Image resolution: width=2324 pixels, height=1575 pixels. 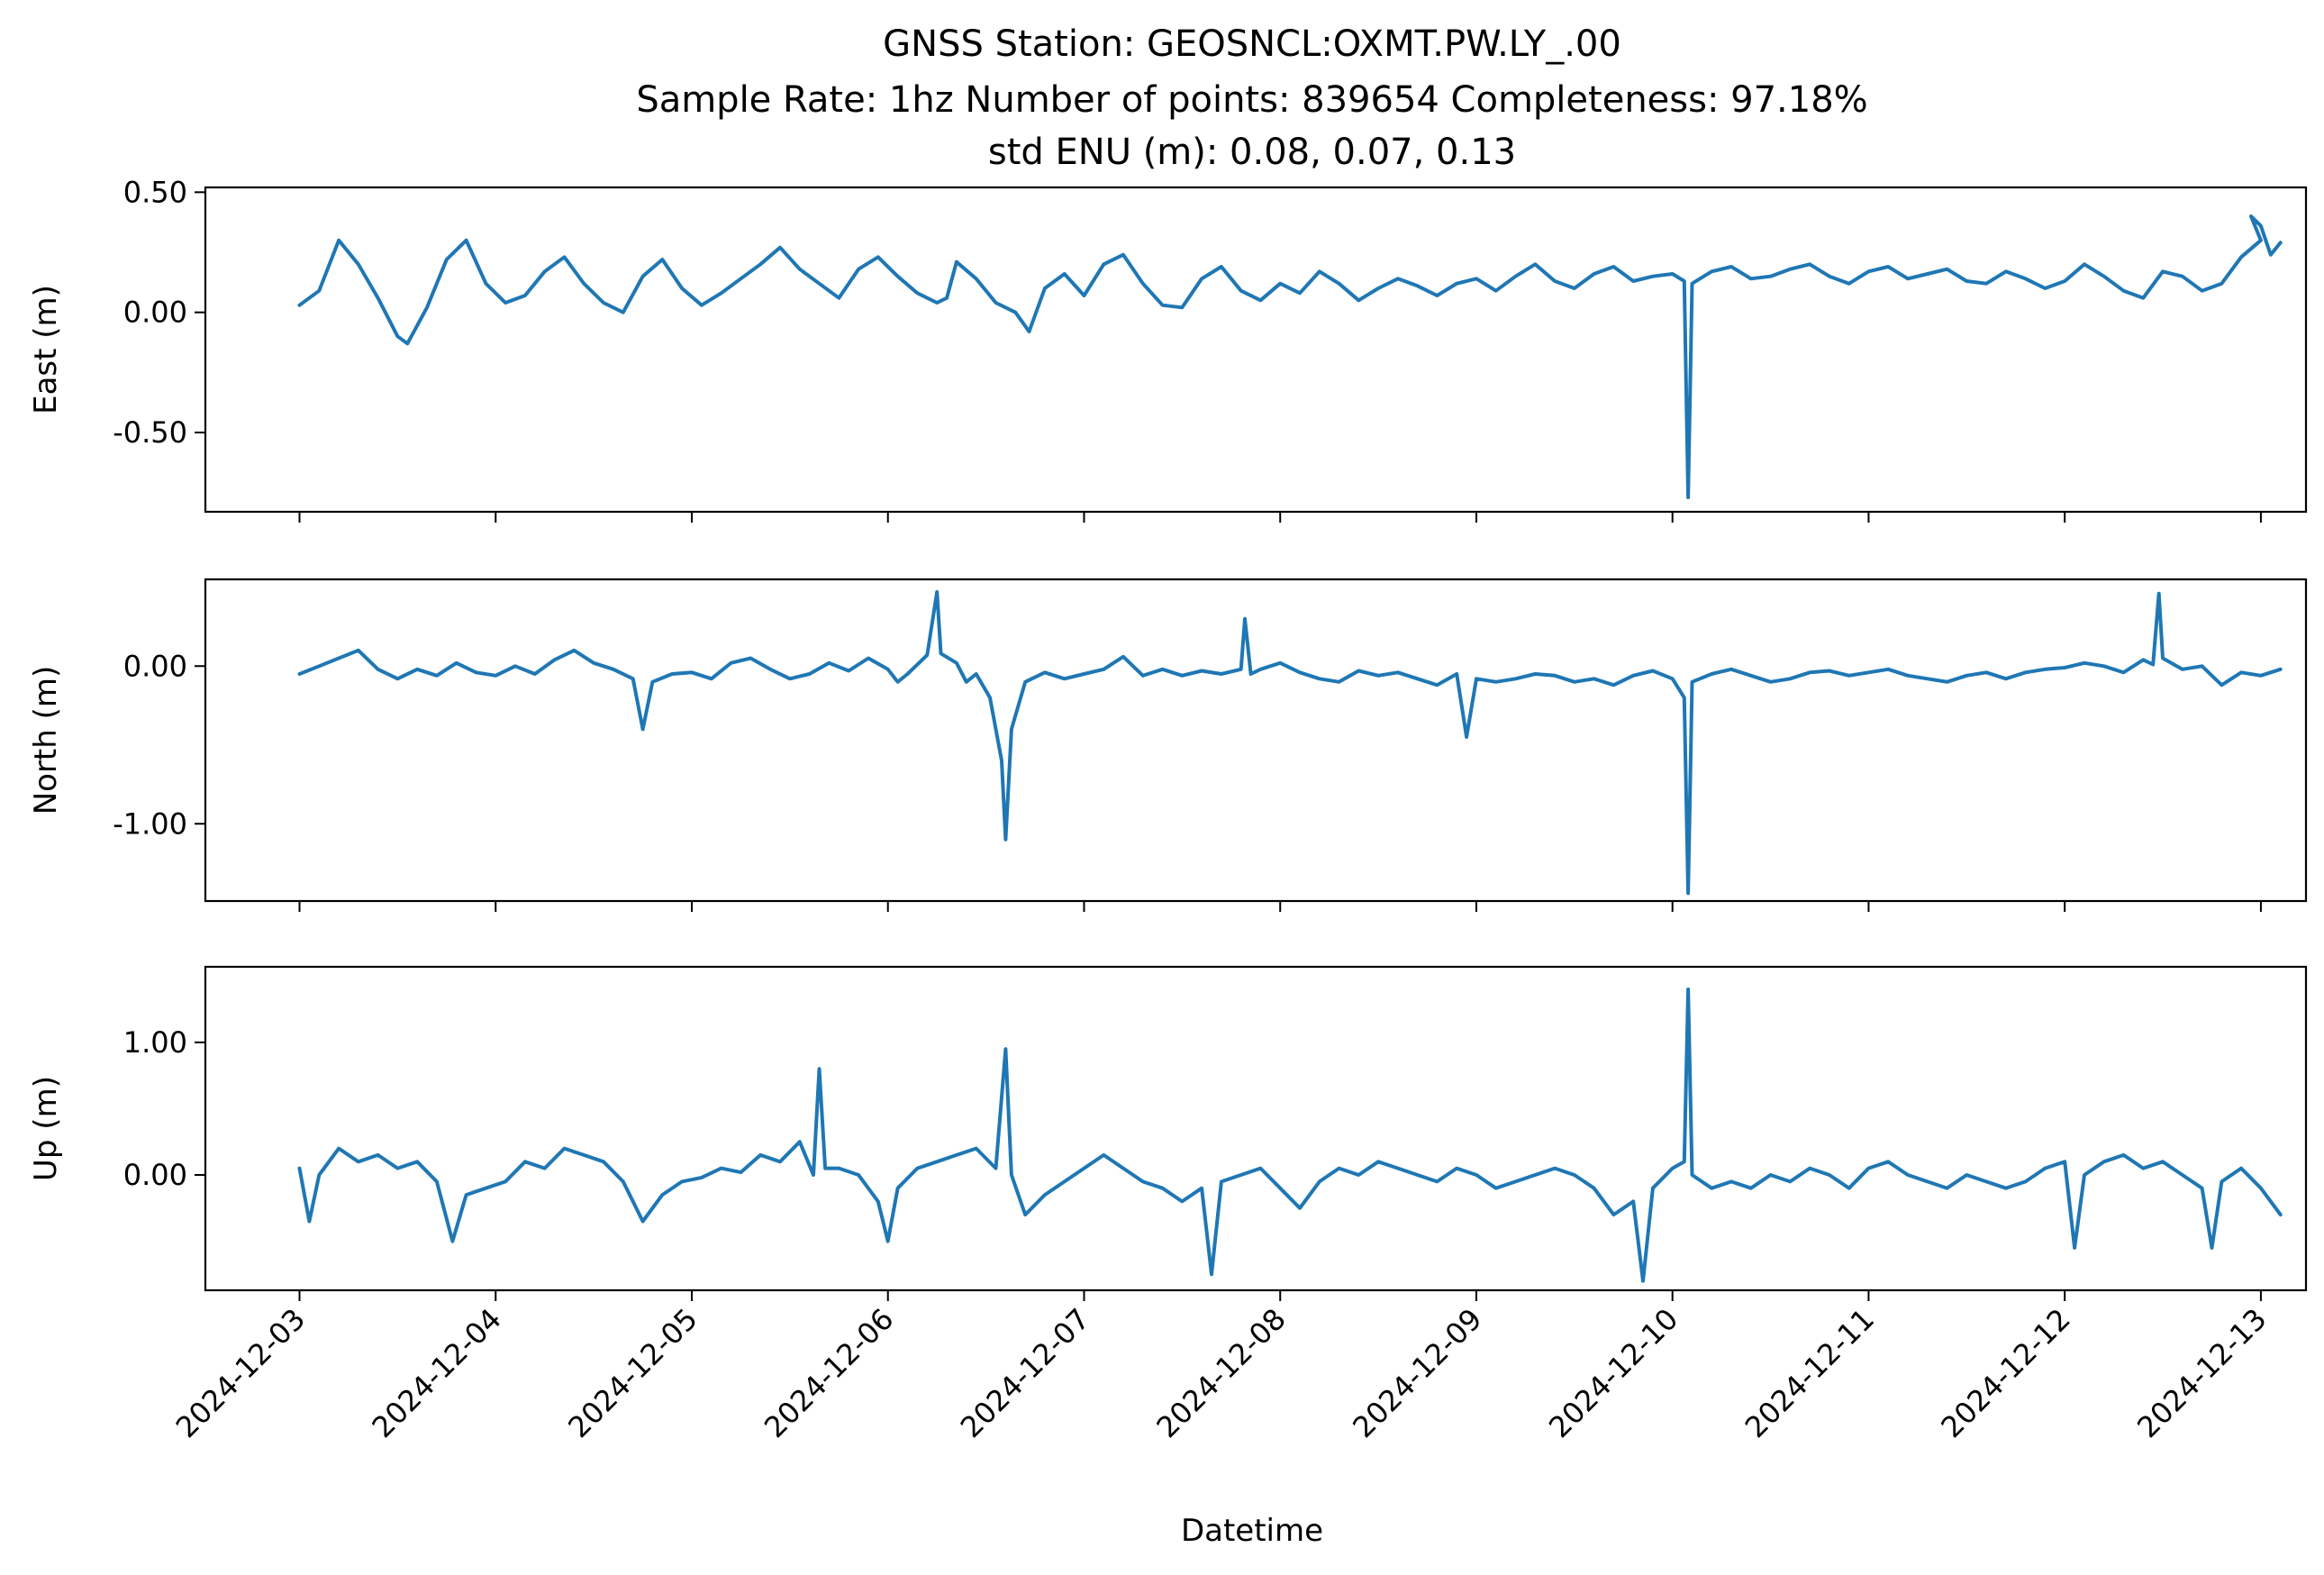 I want to click on title-line-station: GNSS Station: GEOSNCL:OXMT.PW.LY_.00, so click(x=1252, y=44).